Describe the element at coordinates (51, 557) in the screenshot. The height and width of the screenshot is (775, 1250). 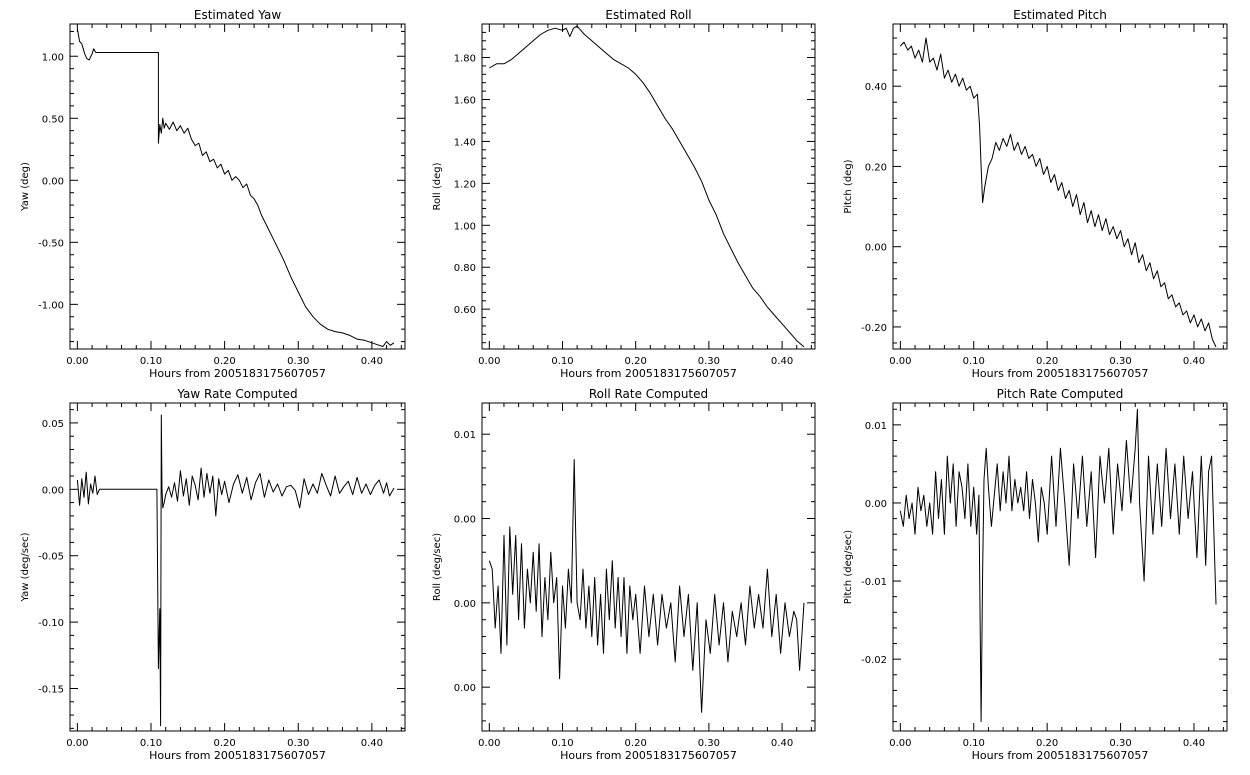
I see `y-tick-label: -0.05` at that location.